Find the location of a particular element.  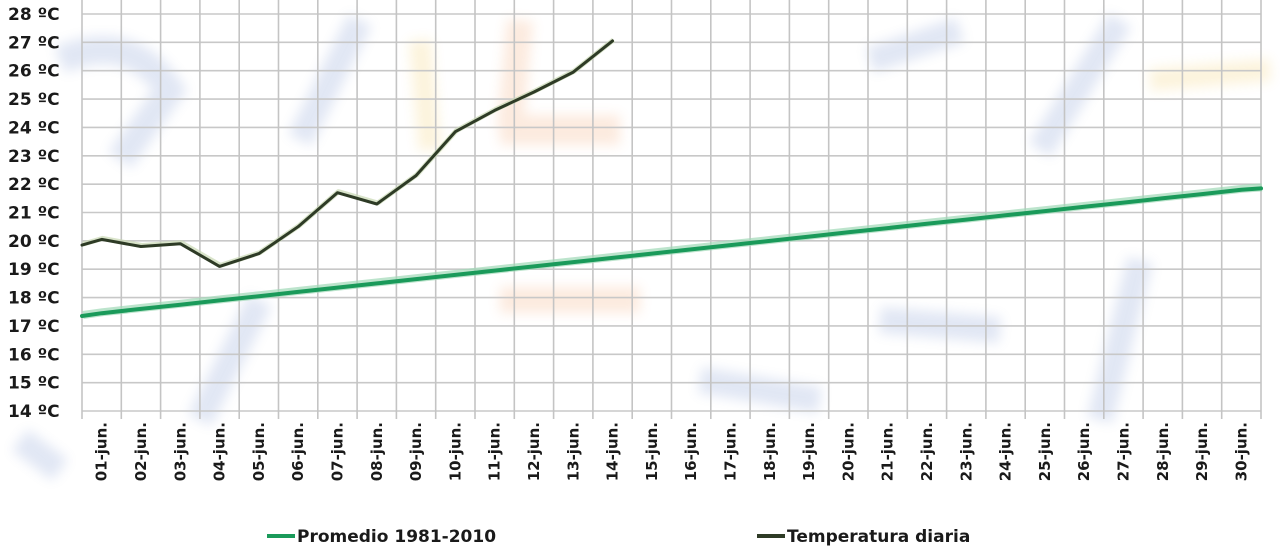

x-tick-label: 02-jun. is located at coordinates (141, 451).